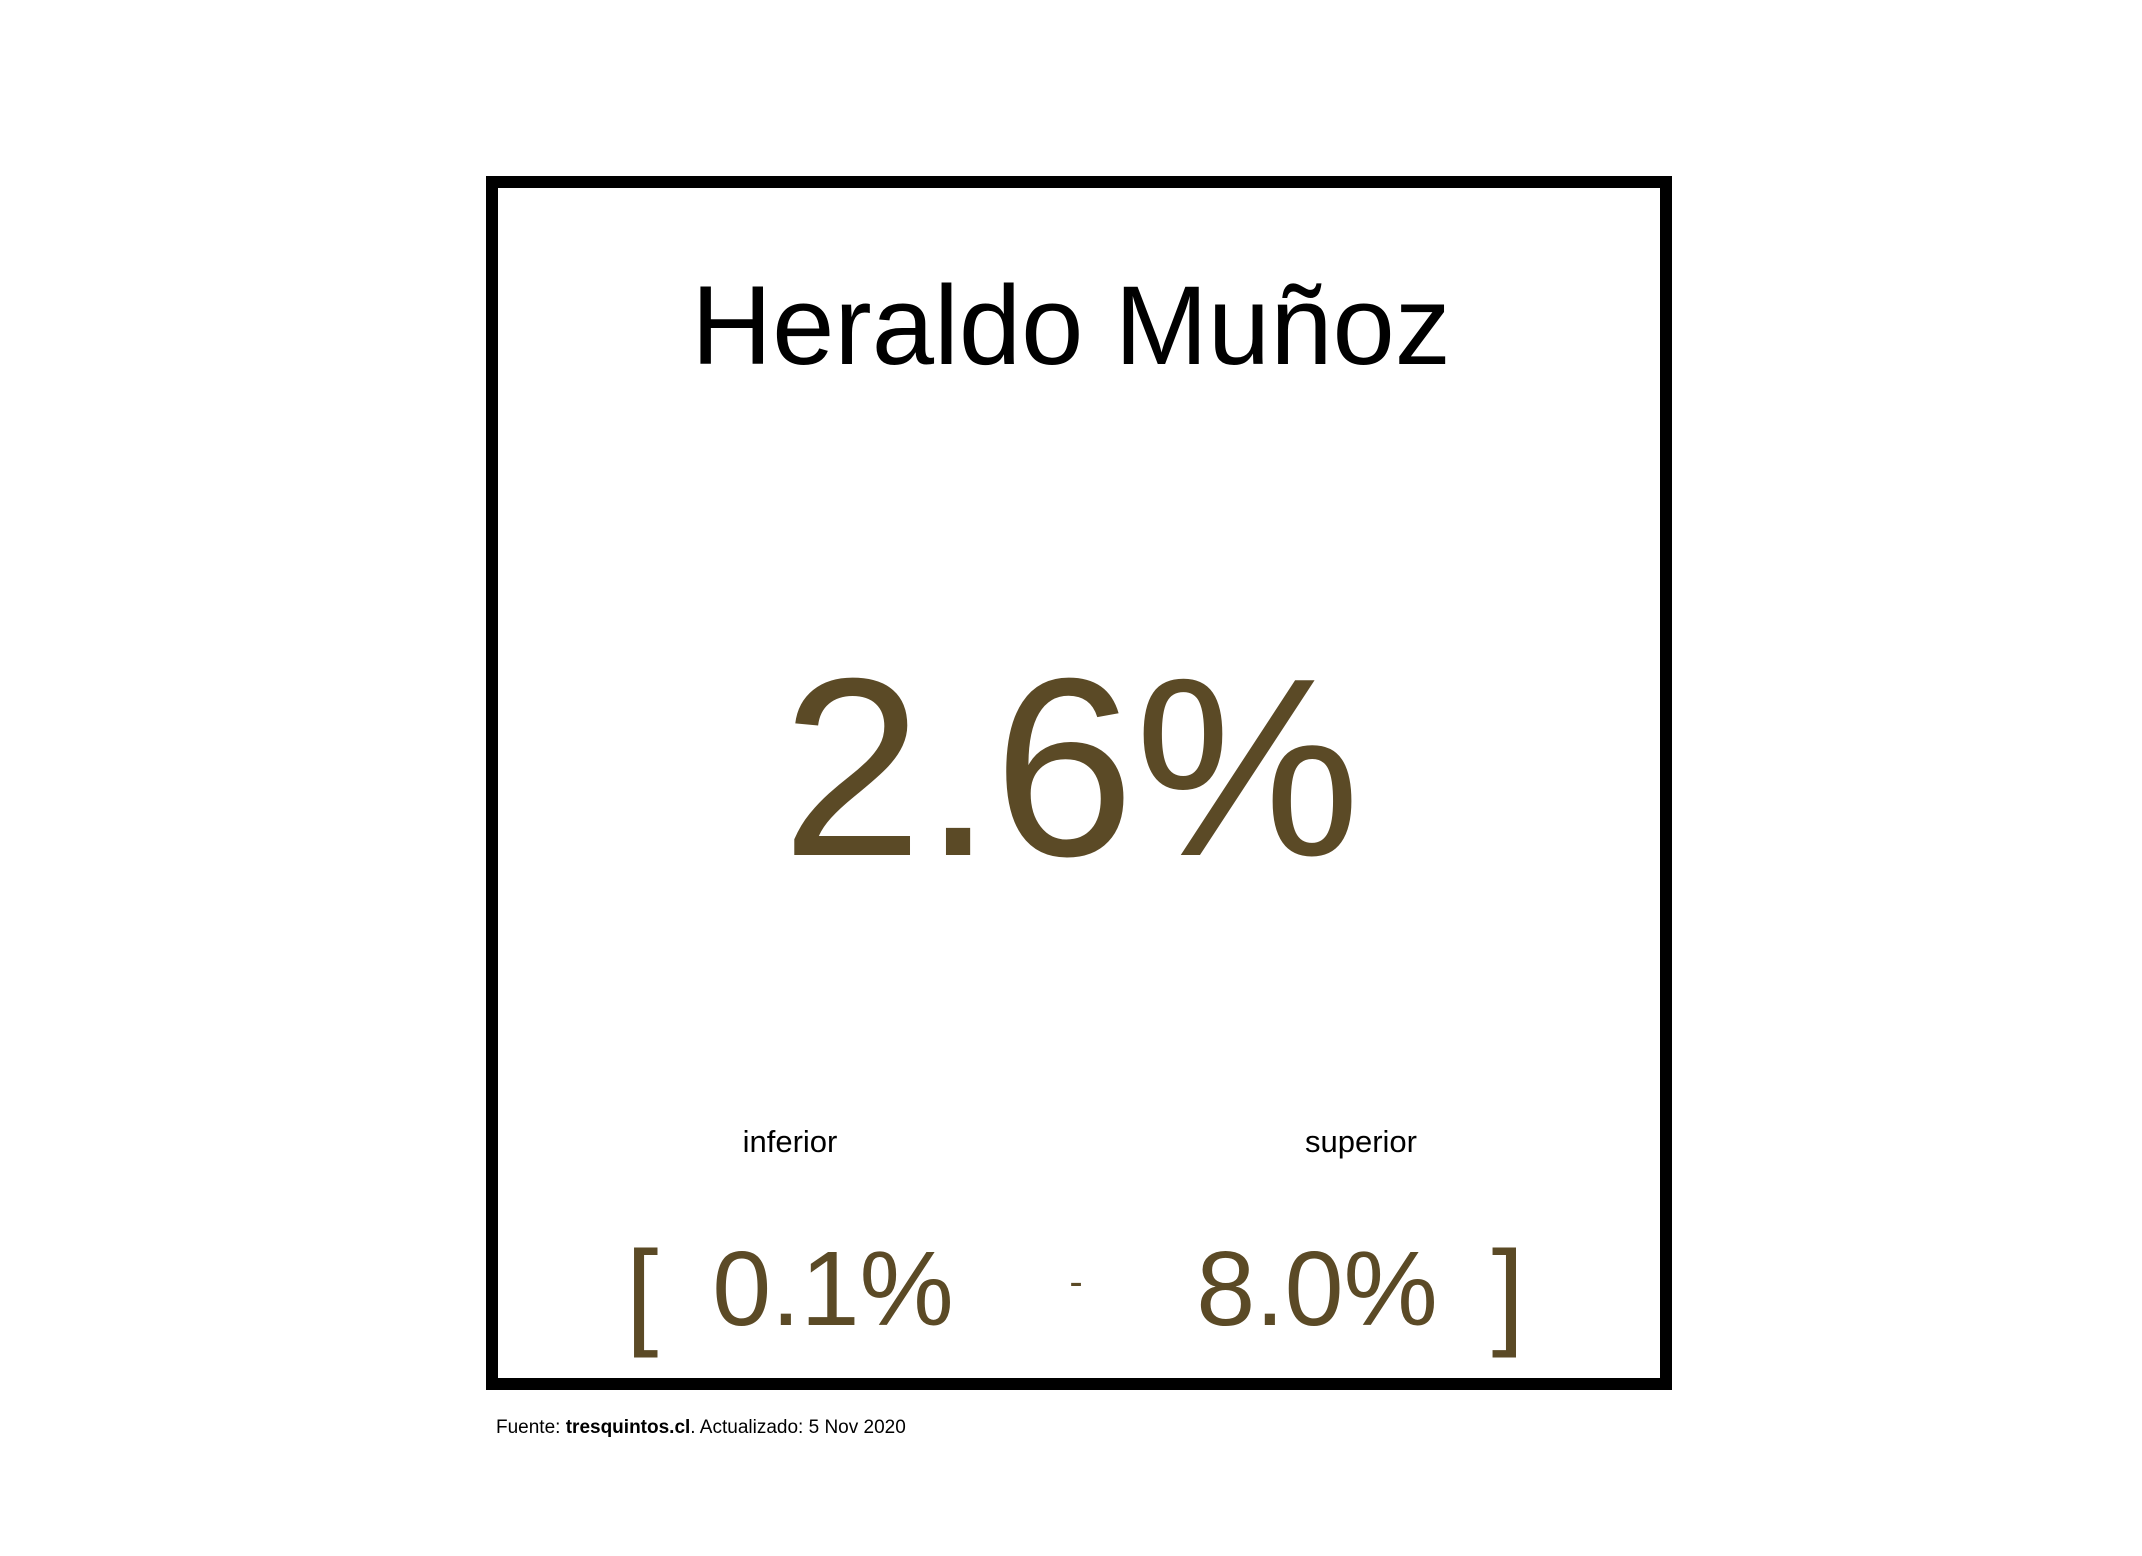  What do you see at coordinates (628, 1427) in the screenshot?
I see `source-link: tresquintos.cl` at bounding box center [628, 1427].